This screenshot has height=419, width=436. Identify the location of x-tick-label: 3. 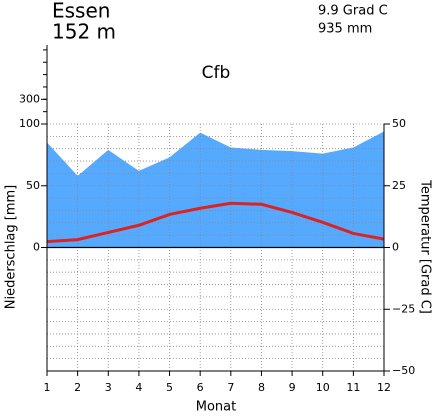
(108, 387).